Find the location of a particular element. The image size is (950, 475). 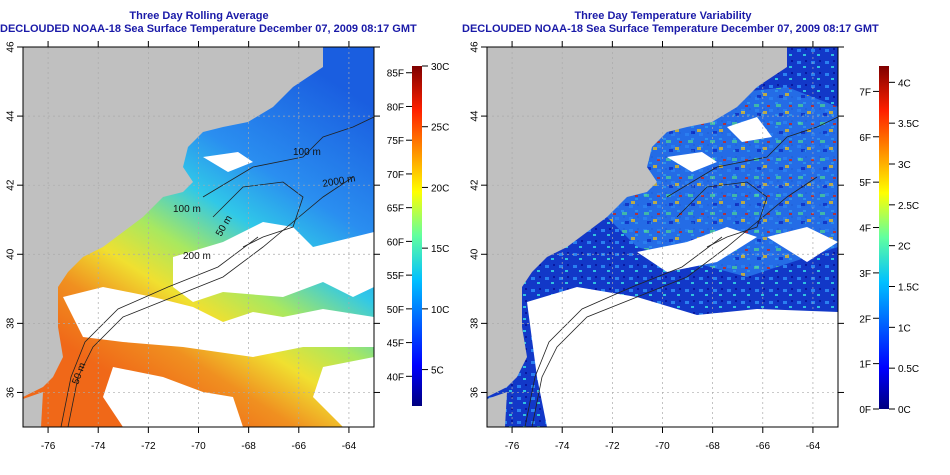

colorbar-label-fahrenheit: 80F is located at coordinates (395, 107).